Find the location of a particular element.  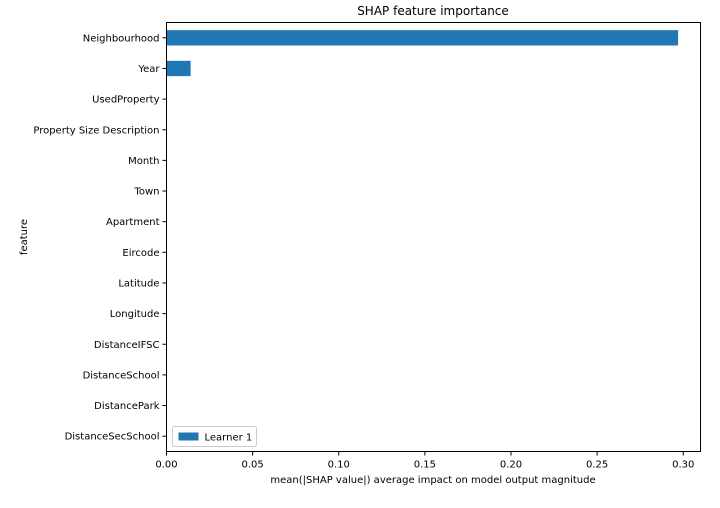

y-tick-label: DistanceSchool is located at coordinates (121, 375).